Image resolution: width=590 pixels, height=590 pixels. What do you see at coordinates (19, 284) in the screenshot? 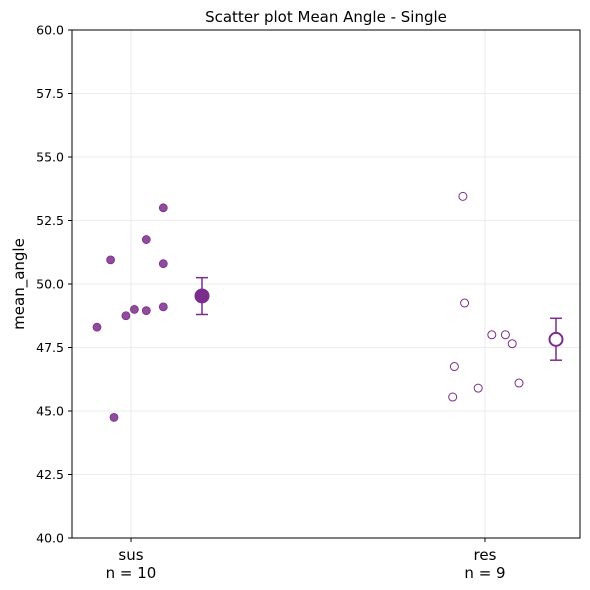
I see `y-axis-label: mean_angle` at bounding box center [19, 284].